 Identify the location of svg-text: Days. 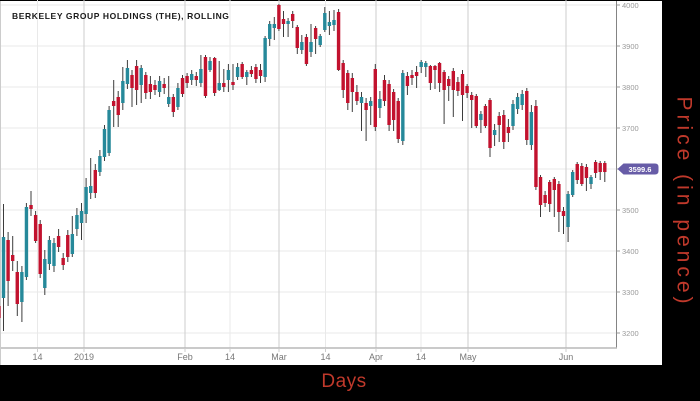
(343, 381).